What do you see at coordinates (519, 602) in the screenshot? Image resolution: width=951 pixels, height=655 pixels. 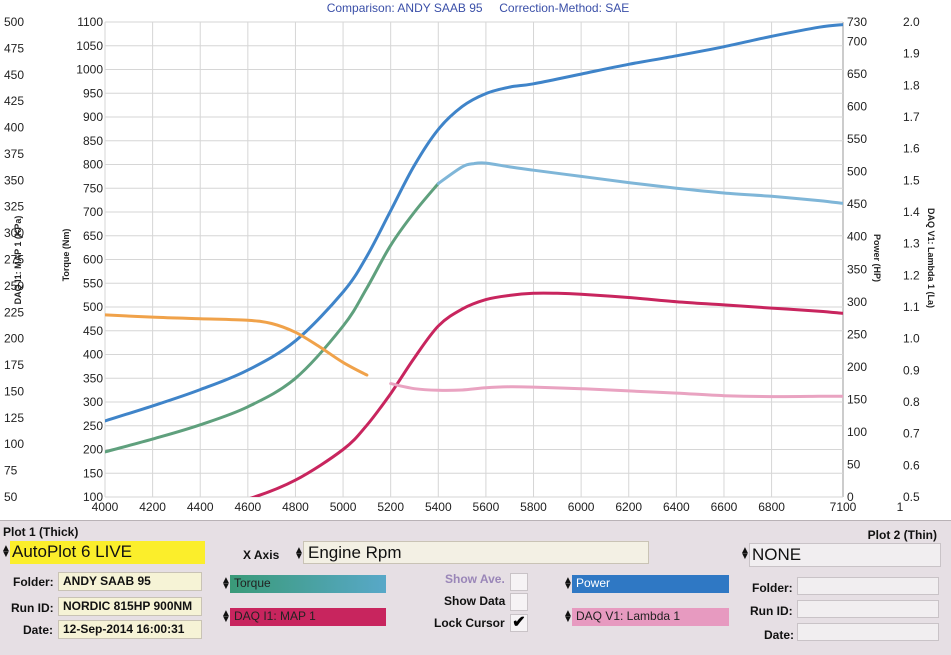 I see `show-data-checkbox` at bounding box center [519, 602].